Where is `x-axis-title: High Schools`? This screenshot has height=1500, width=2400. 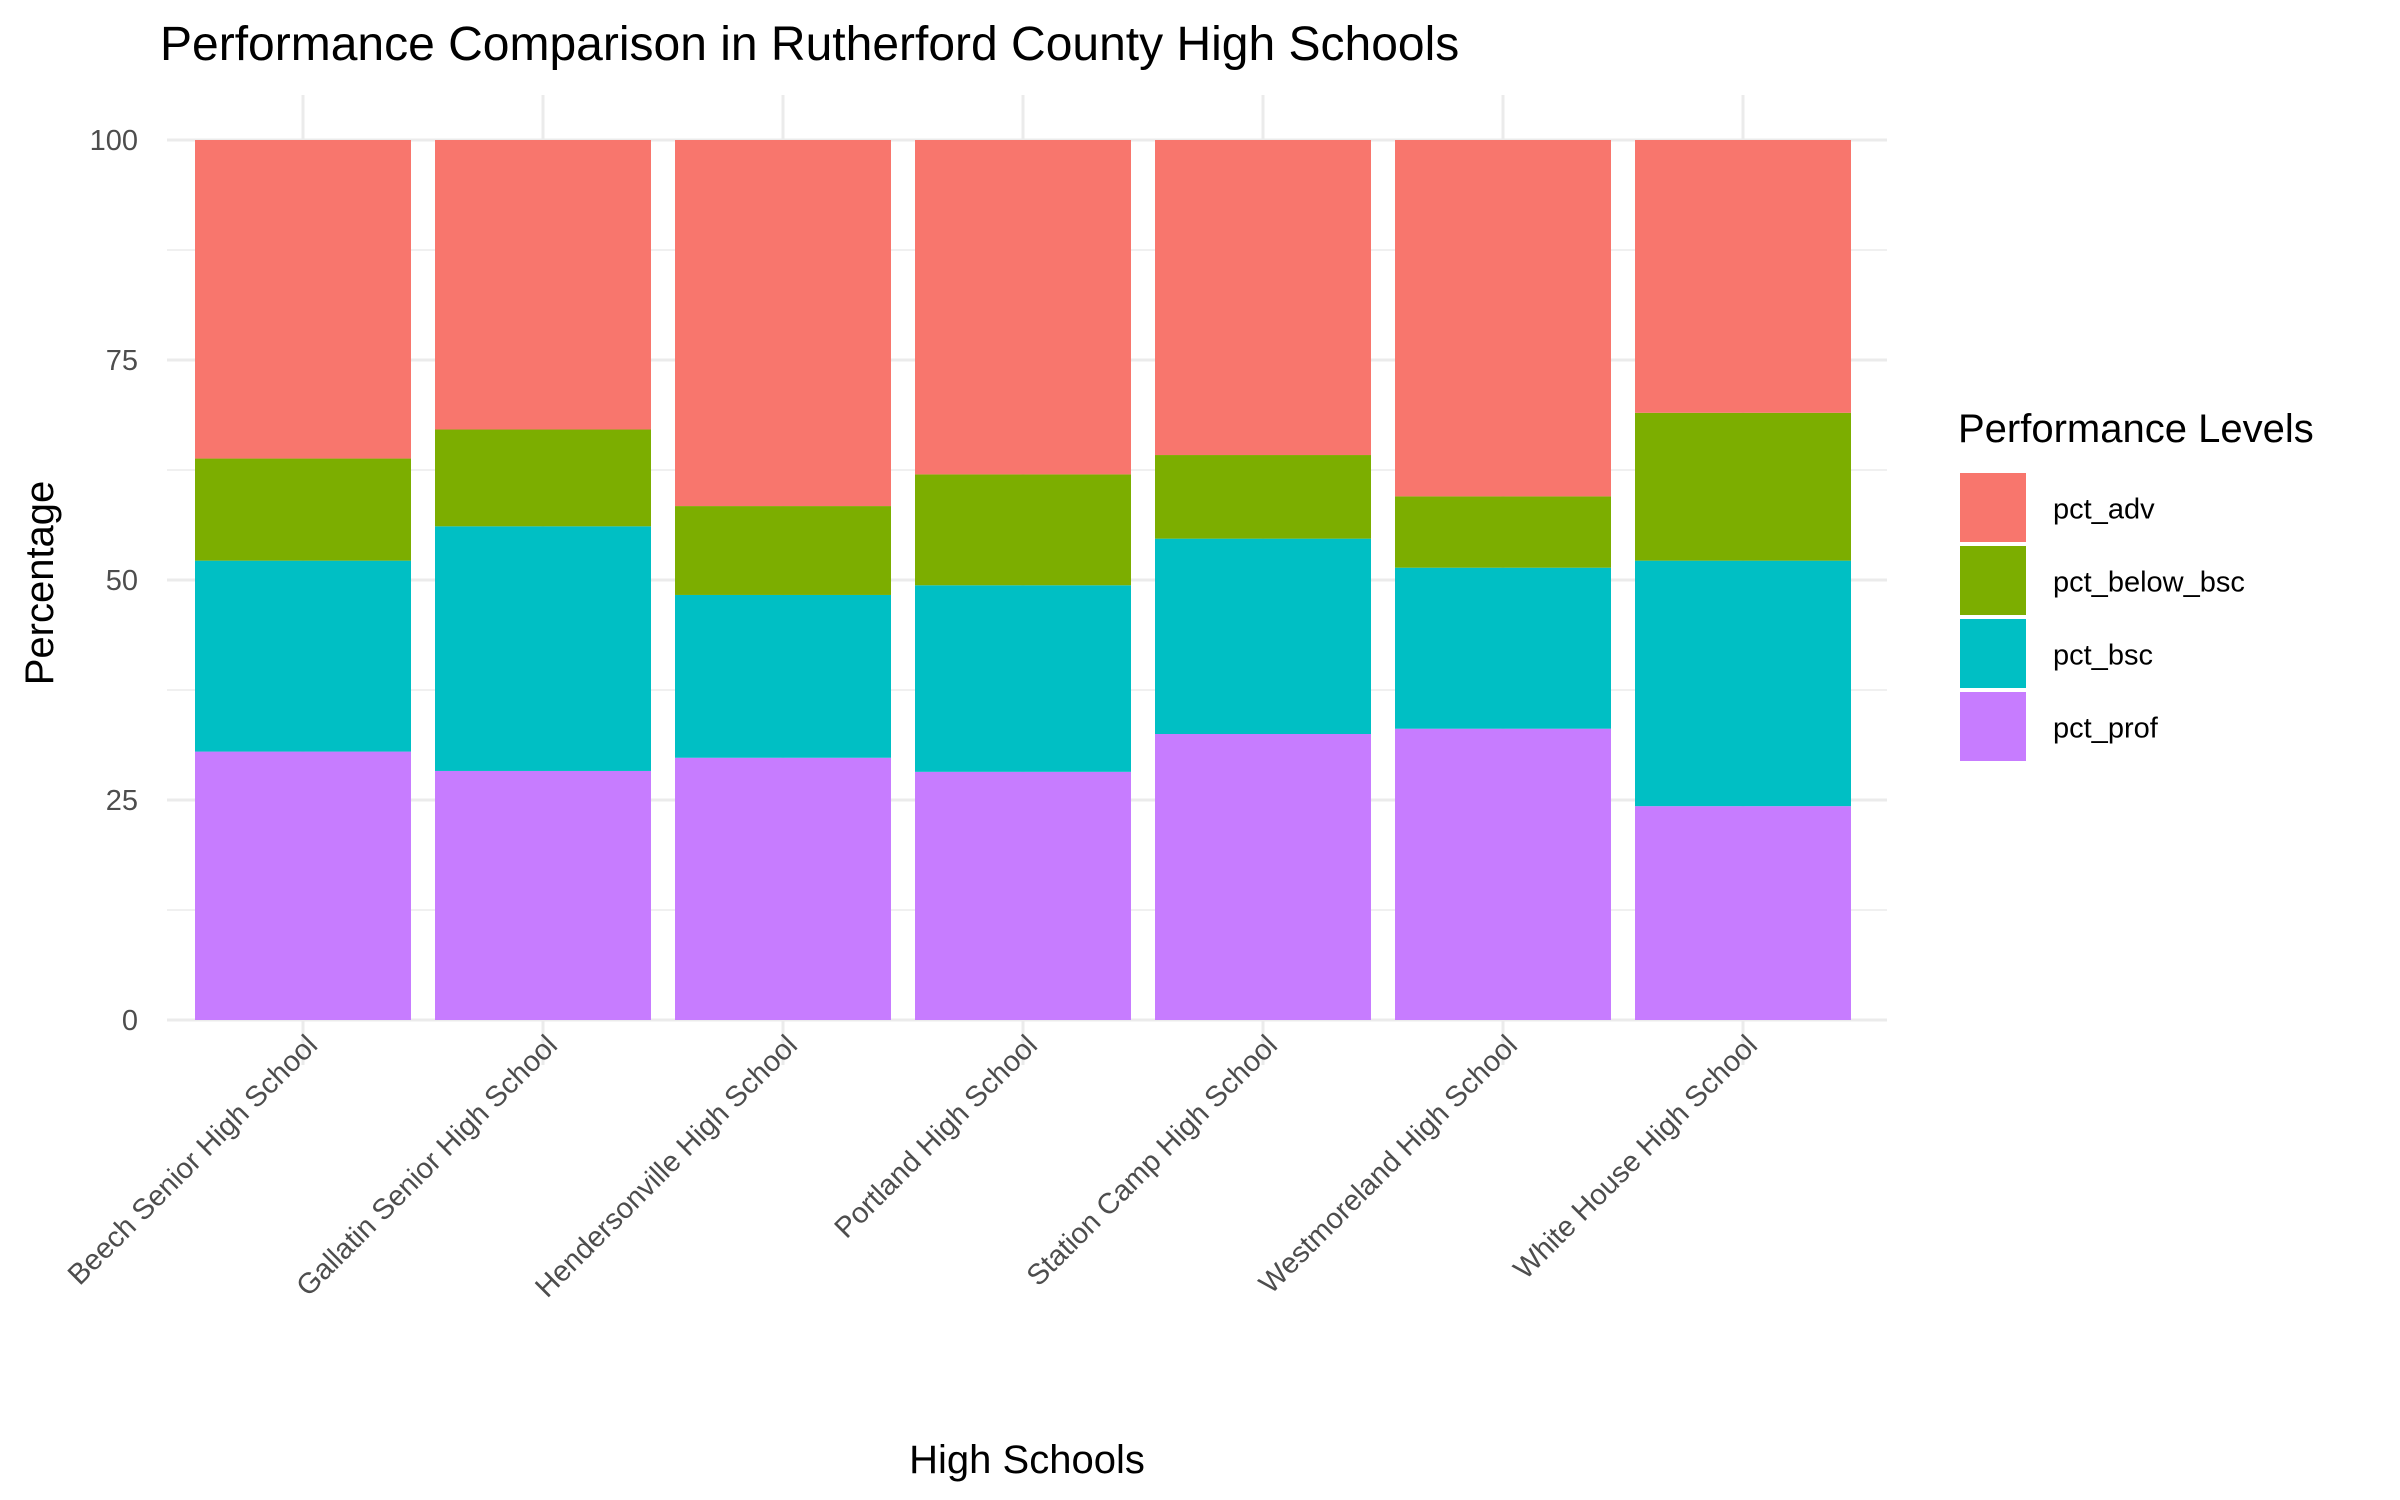 x-axis-title: High Schools is located at coordinates (1027, 1460).